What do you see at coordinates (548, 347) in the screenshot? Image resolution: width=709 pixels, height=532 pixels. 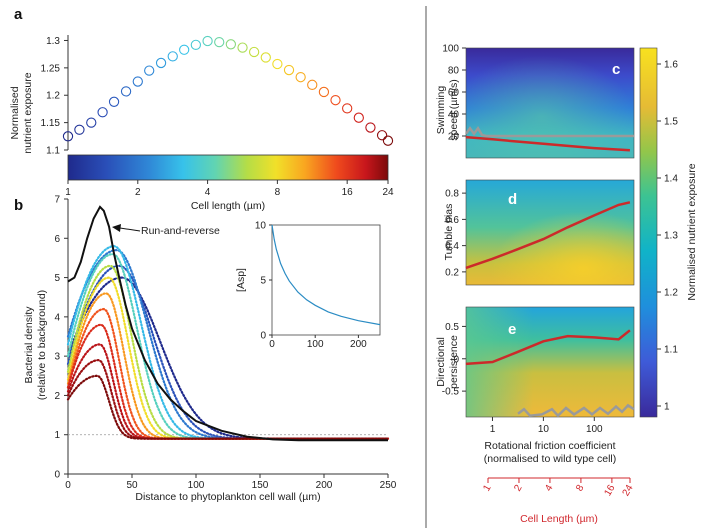 I see `e-red-path` at bounding box center [548, 347].